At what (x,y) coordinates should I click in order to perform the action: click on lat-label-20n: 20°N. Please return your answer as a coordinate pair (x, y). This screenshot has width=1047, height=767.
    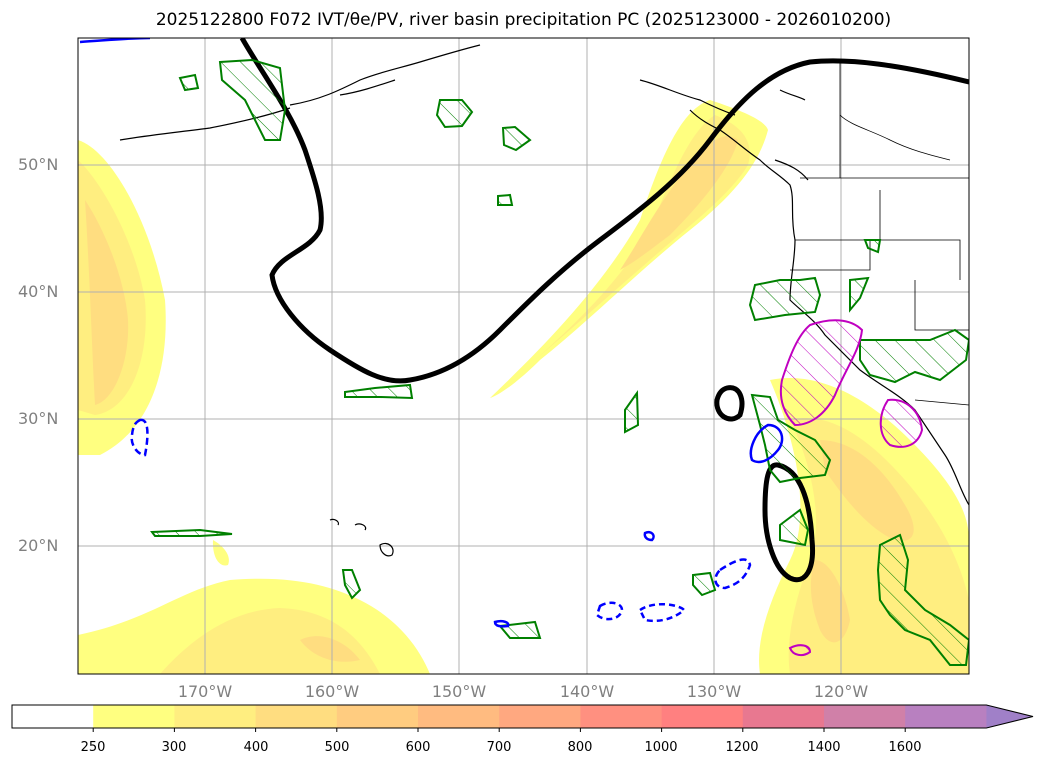
    Looking at the image, I should click on (38, 545).